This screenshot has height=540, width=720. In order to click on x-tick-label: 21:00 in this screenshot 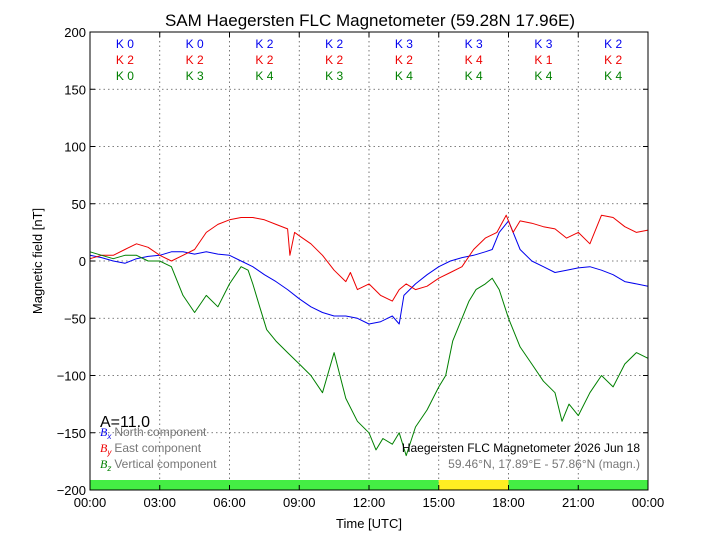, I will do `click(578, 502)`.